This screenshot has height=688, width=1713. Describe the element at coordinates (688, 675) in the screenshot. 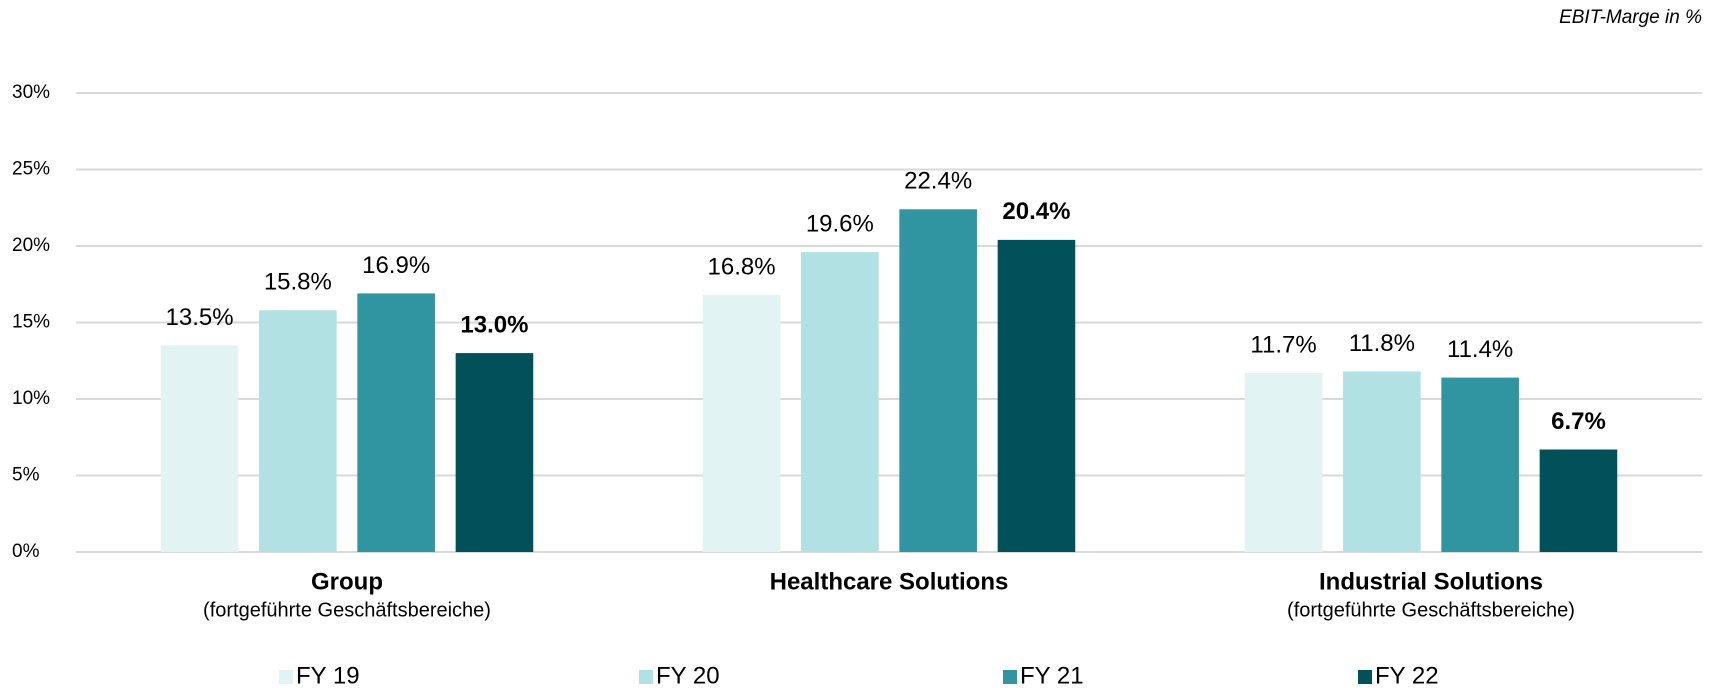

I see `legend-label: FY 20` at that location.